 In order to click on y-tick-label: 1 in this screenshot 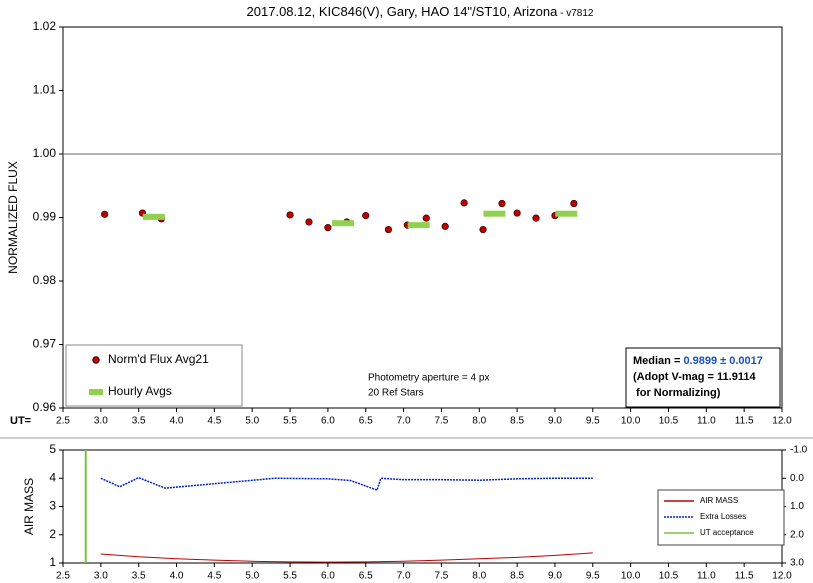, I will do `click(52, 562)`.